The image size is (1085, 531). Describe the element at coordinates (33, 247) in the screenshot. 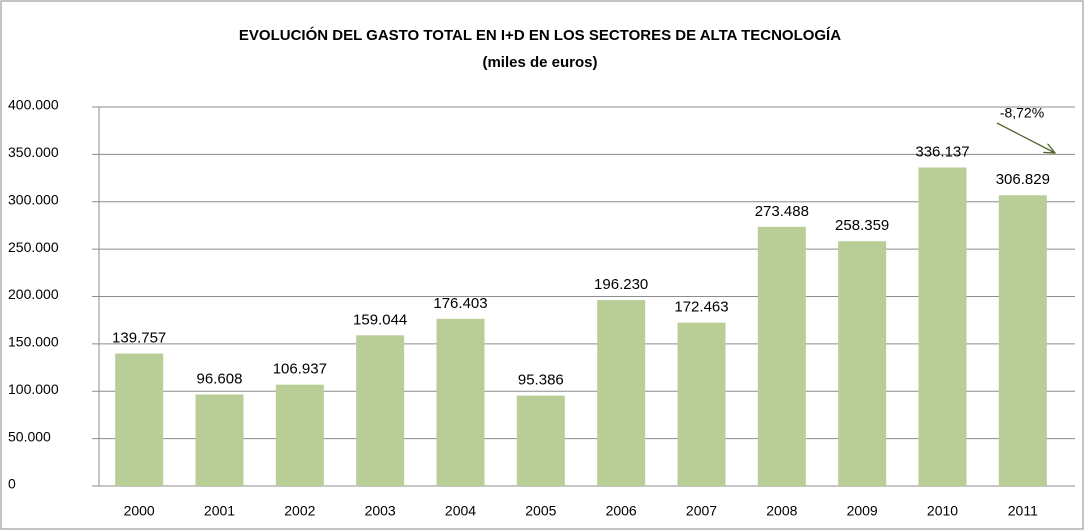

I see `y-tick-label: 250.000` at that location.